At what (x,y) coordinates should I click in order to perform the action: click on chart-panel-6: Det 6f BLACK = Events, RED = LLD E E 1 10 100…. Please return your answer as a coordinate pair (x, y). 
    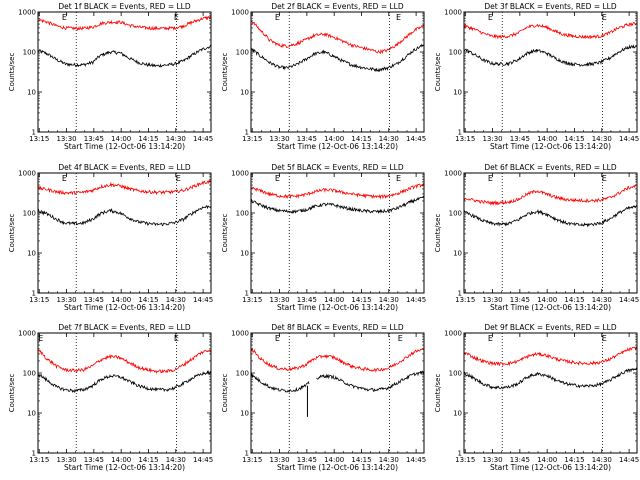
    Looking at the image, I should click on (536, 237).